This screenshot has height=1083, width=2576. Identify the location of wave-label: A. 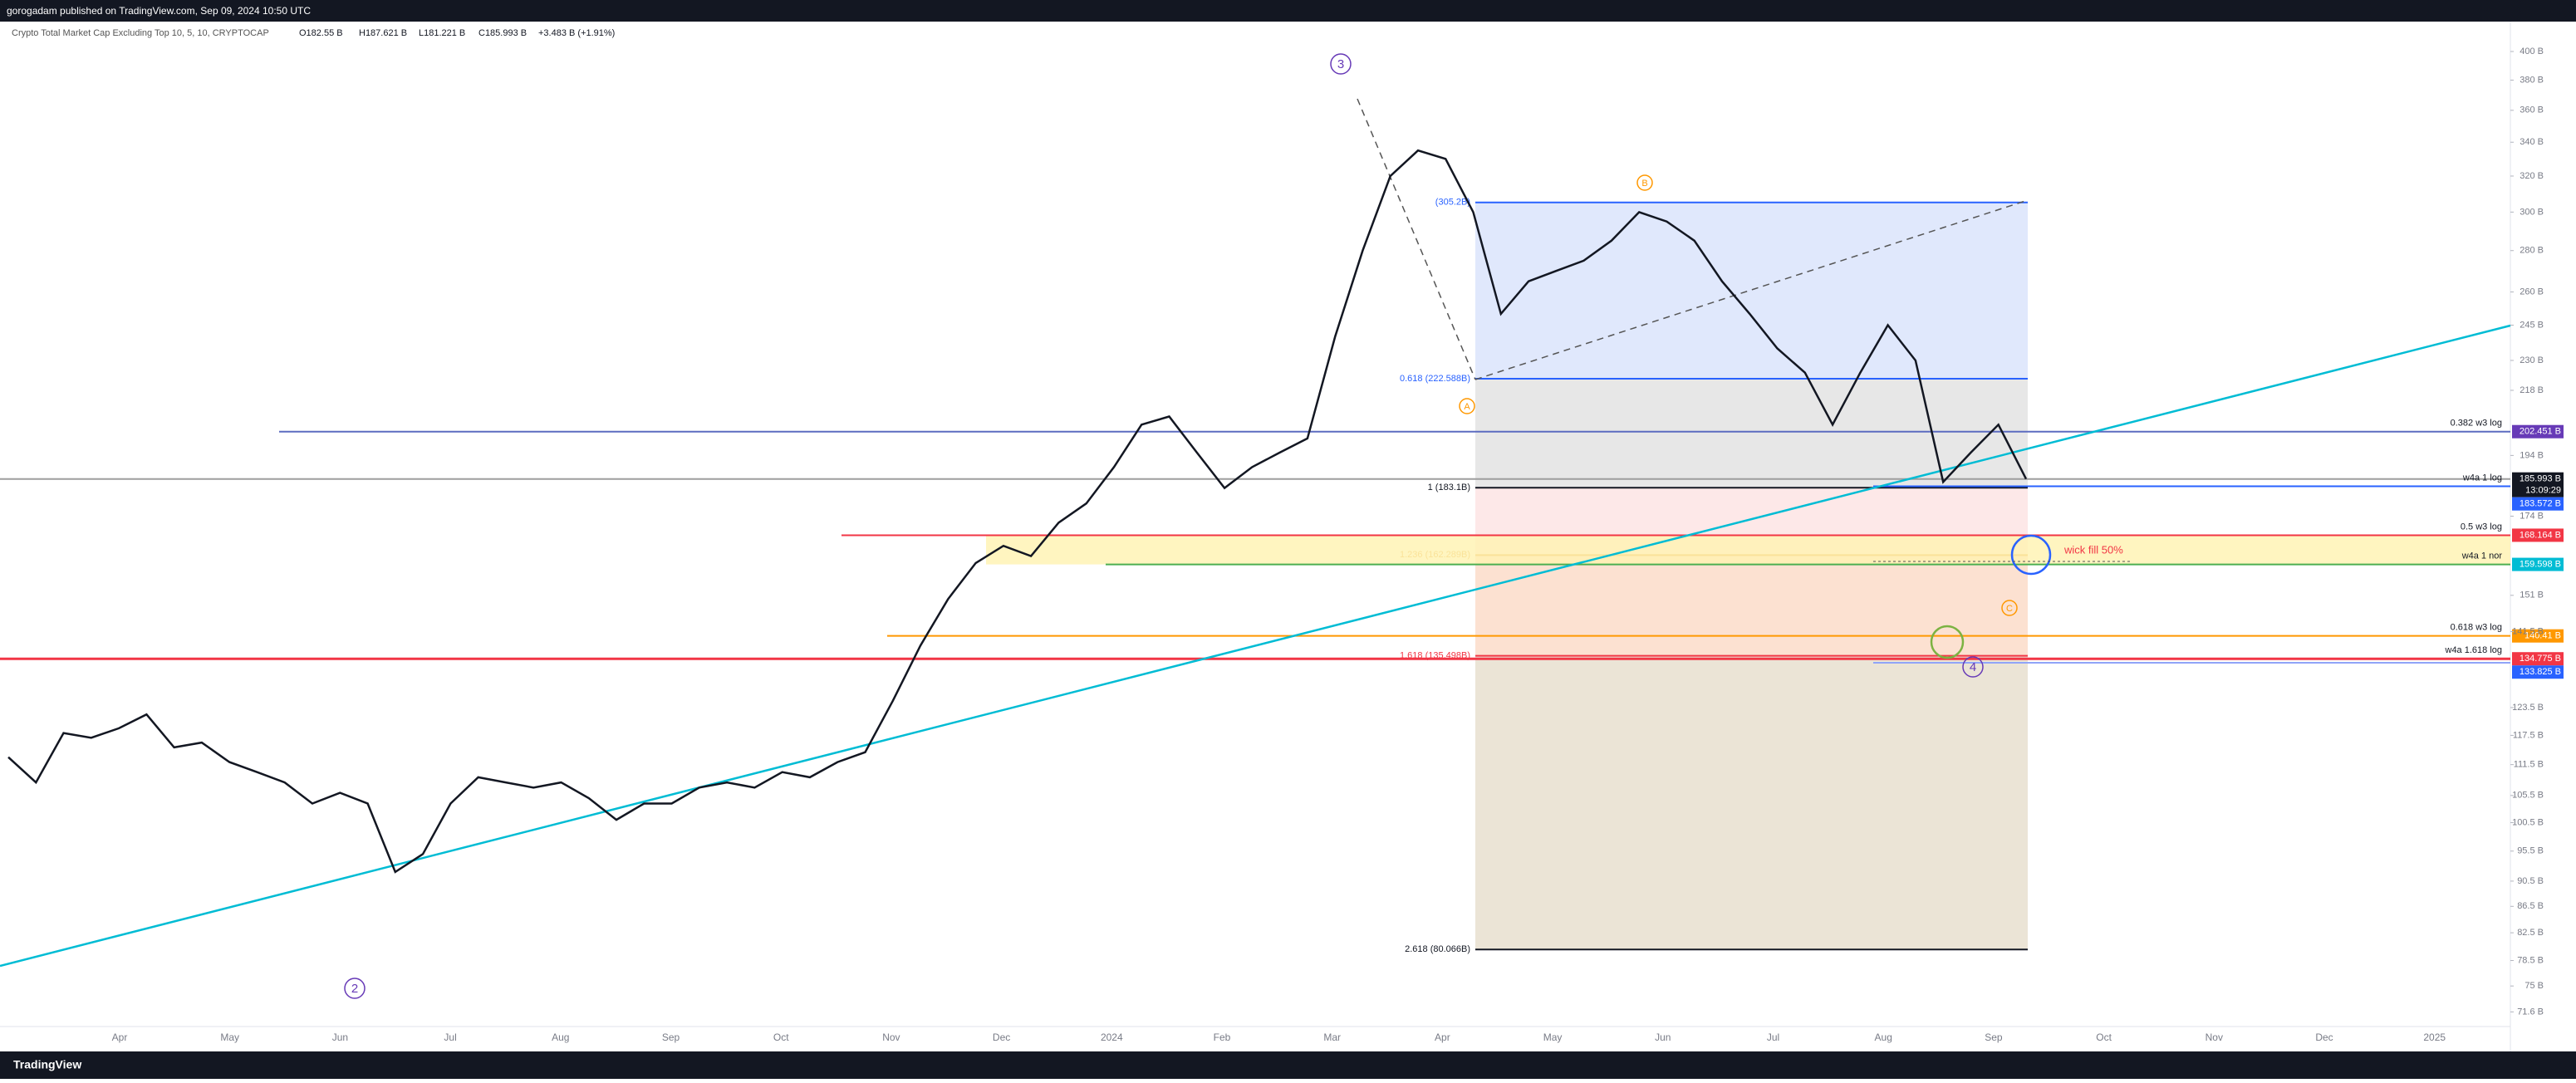
(1467, 407).